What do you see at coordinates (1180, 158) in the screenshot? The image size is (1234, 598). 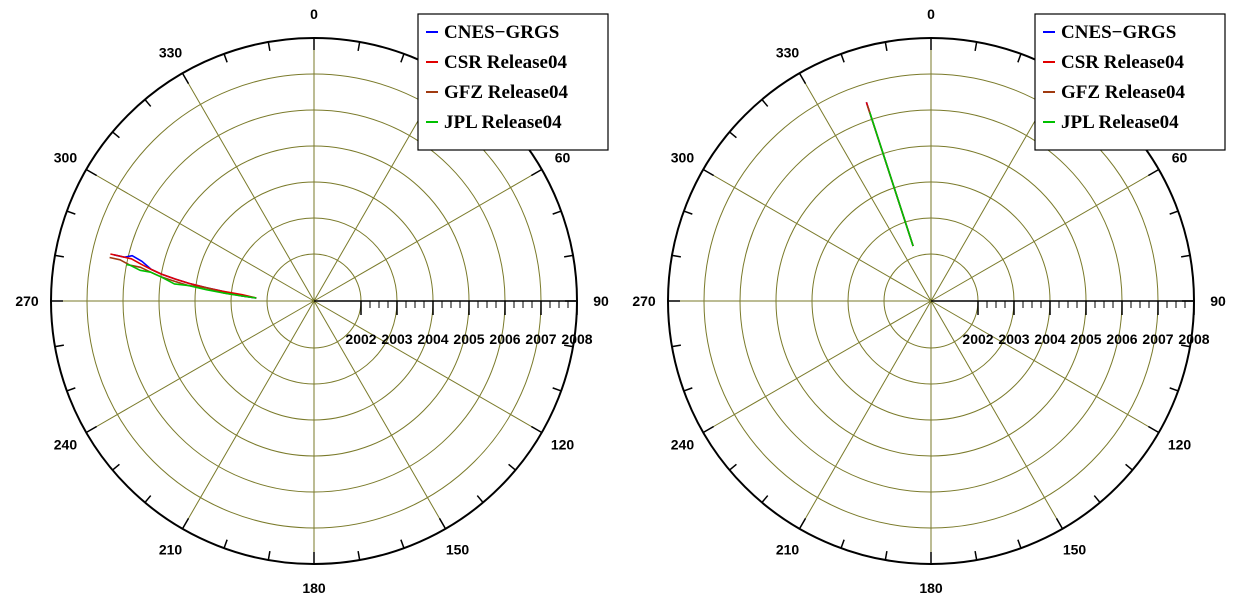 I see `right-angle-label: 60` at bounding box center [1180, 158].